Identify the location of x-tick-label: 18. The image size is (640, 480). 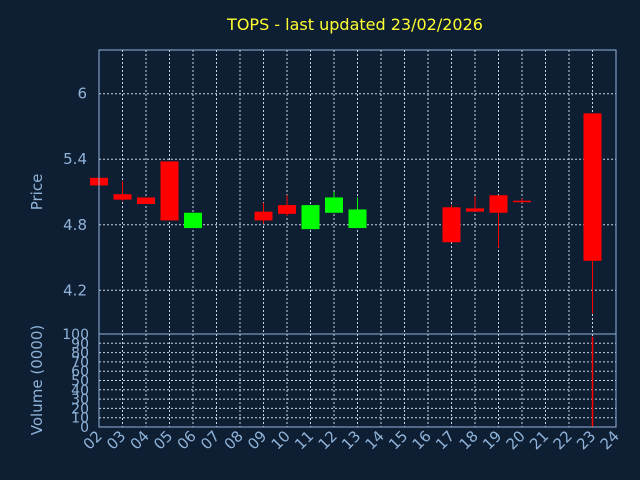
(469, 440).